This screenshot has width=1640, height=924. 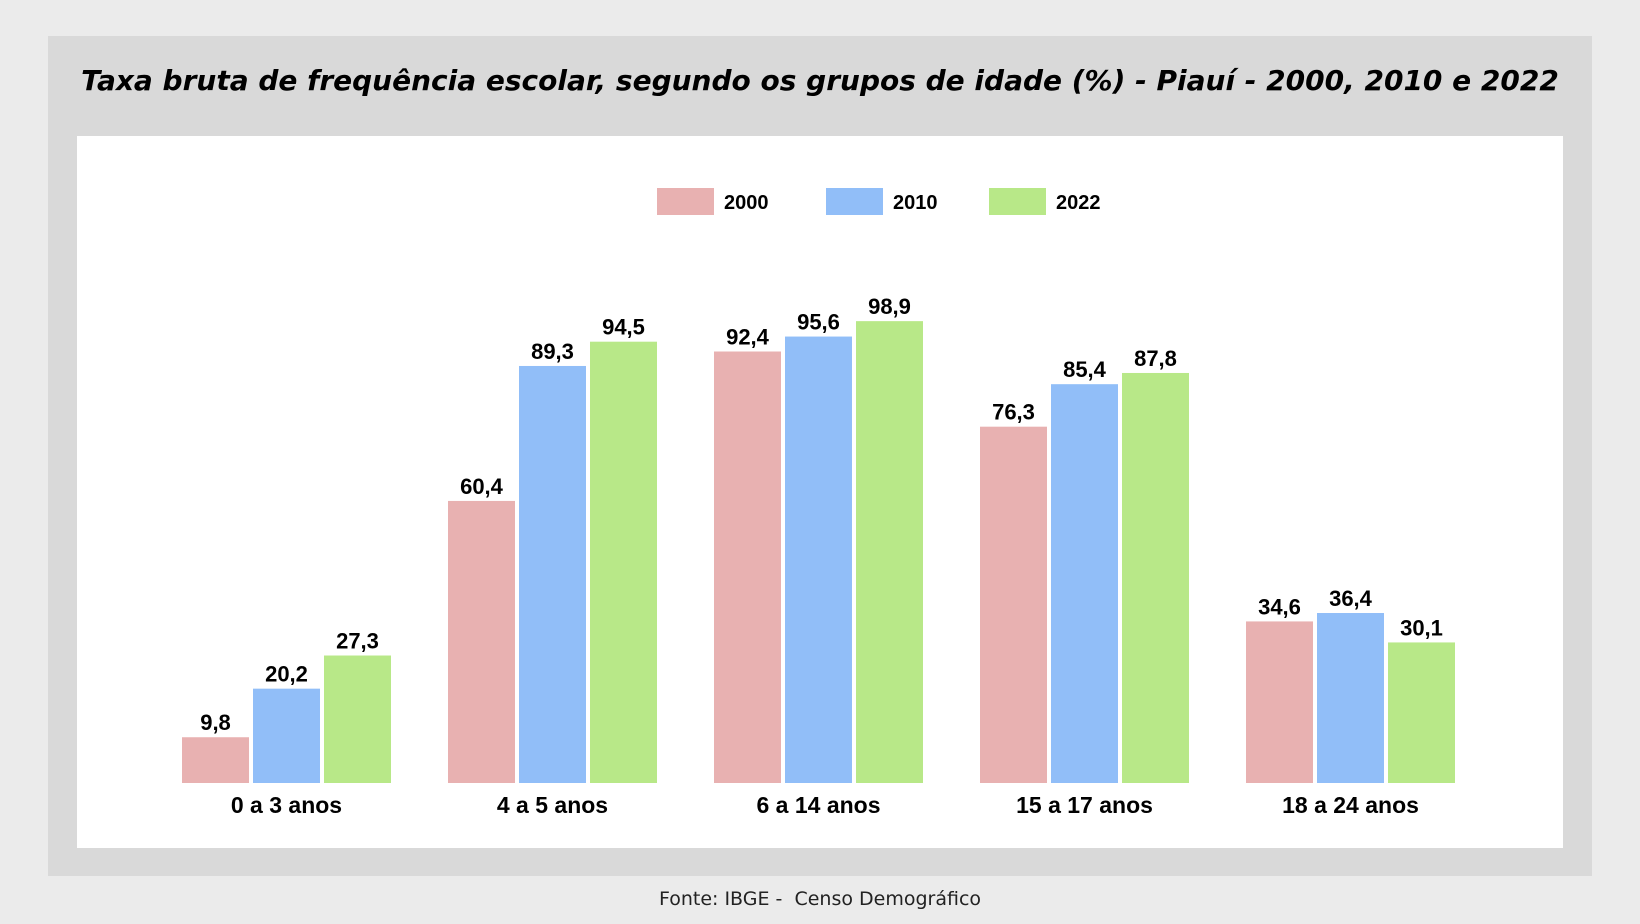 What do you see at coordinates (482, 486) in the screenshot?
I see `bar-value-label-2000-1: 60,4` at bounding box center [482, 486].